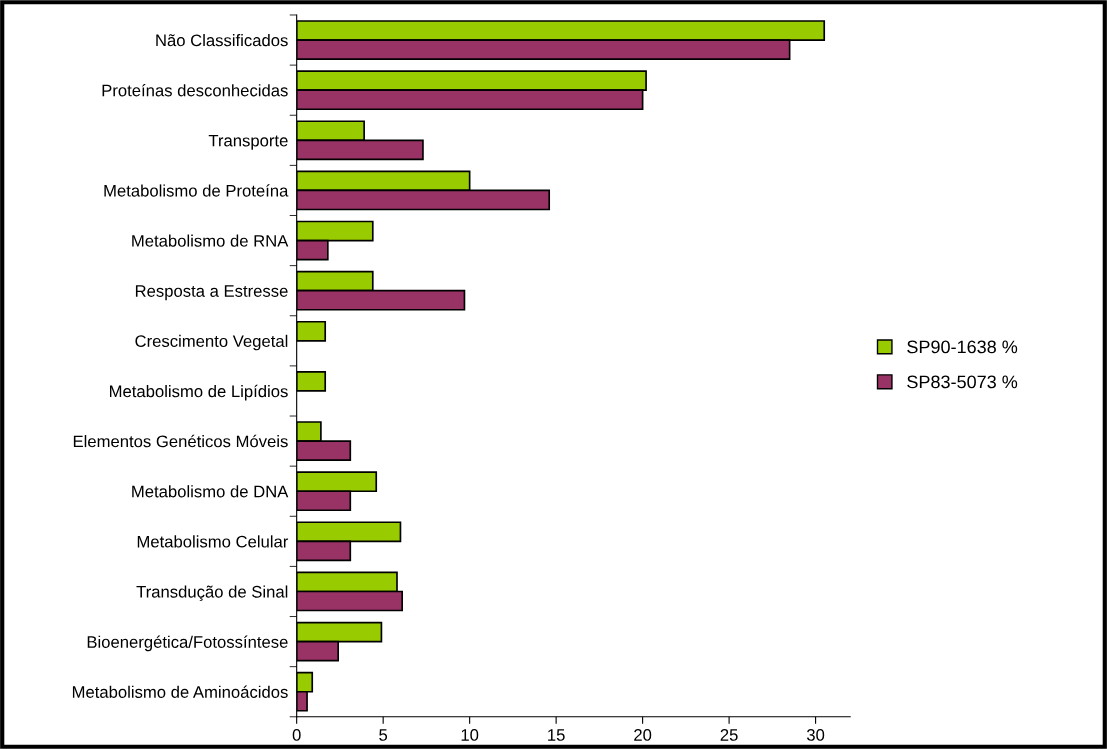 This screenshot has width=1107, height=749. What do you see at coordinates (211, 293) in the screenshot?
I see `y-tick-label: Resposta a Estresse` at bounding box center [211, 293].